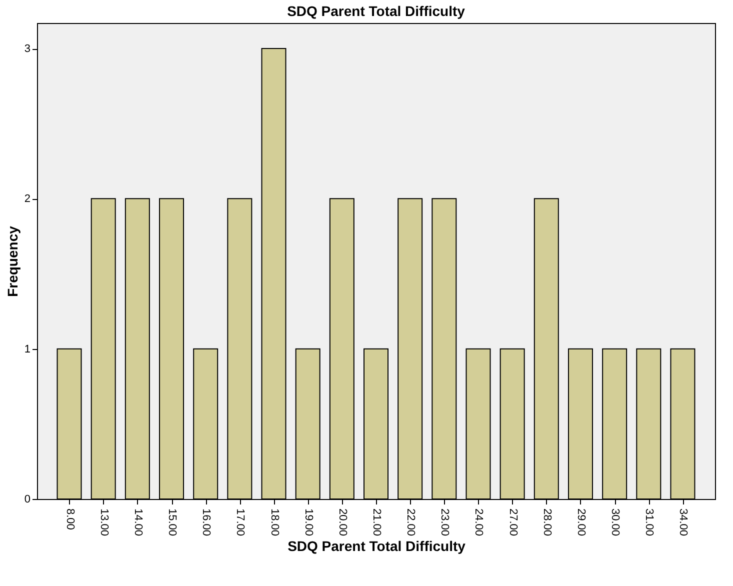 The image size is (733, 586). Describe the element at coordinates (27, 349) in the screenshot. I see `y-tick-label: 1` at that location.